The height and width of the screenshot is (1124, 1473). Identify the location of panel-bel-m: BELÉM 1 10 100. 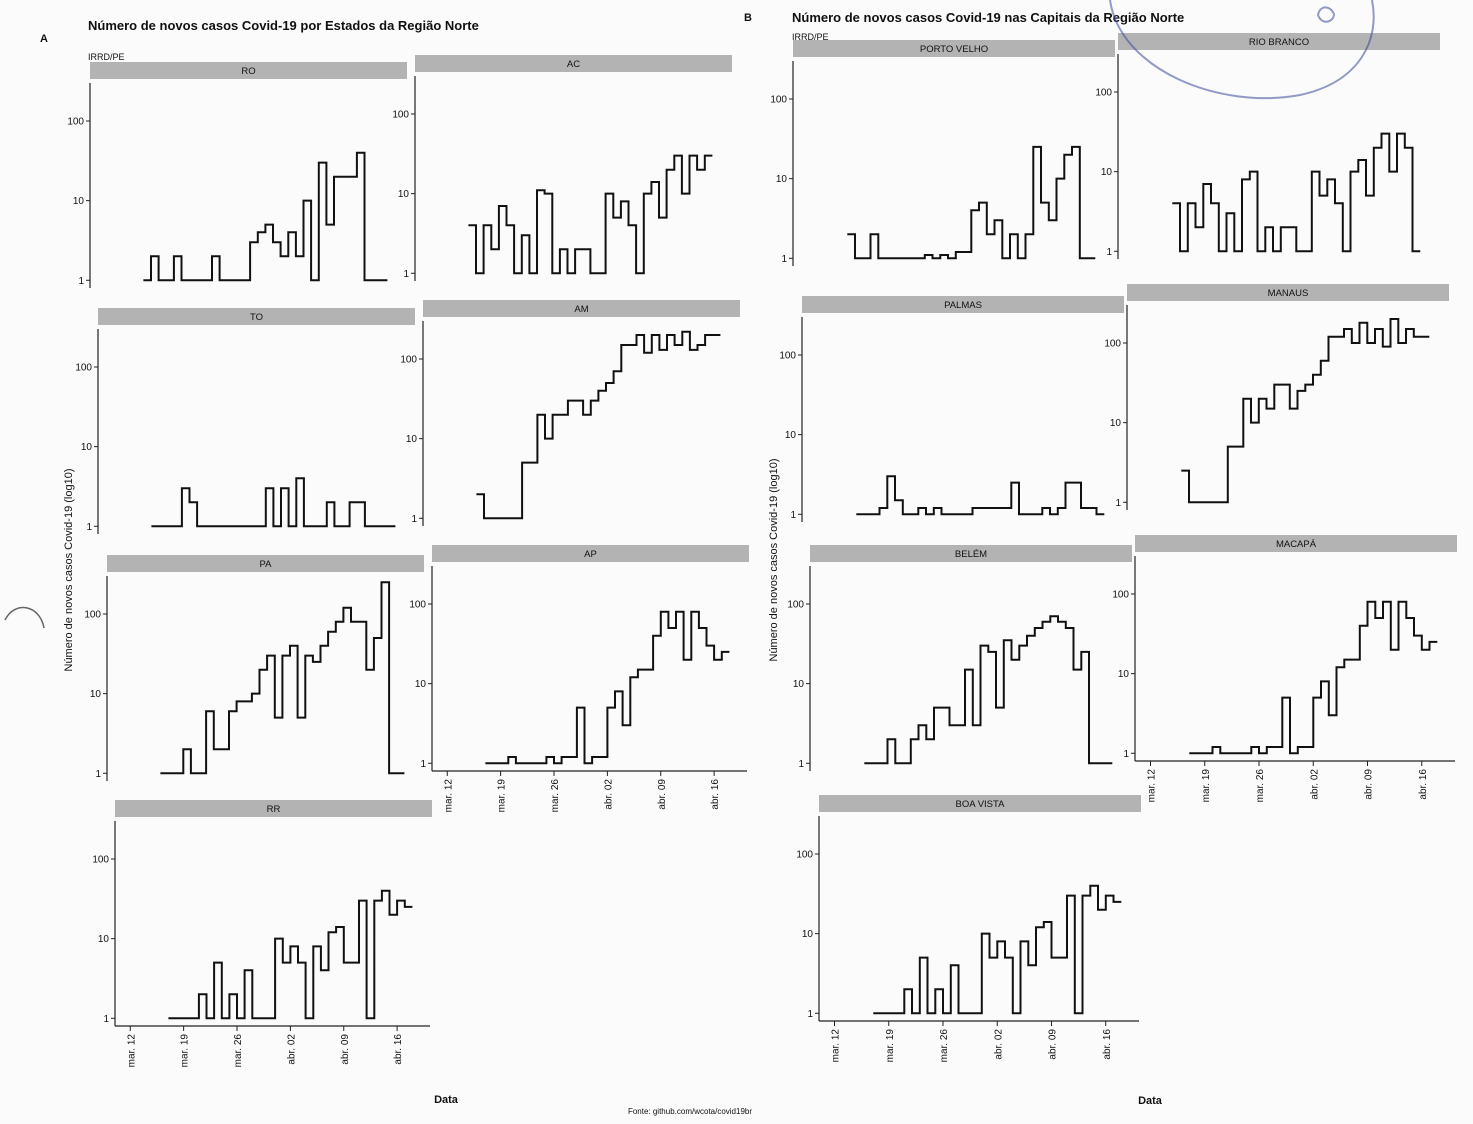
(959, 658).